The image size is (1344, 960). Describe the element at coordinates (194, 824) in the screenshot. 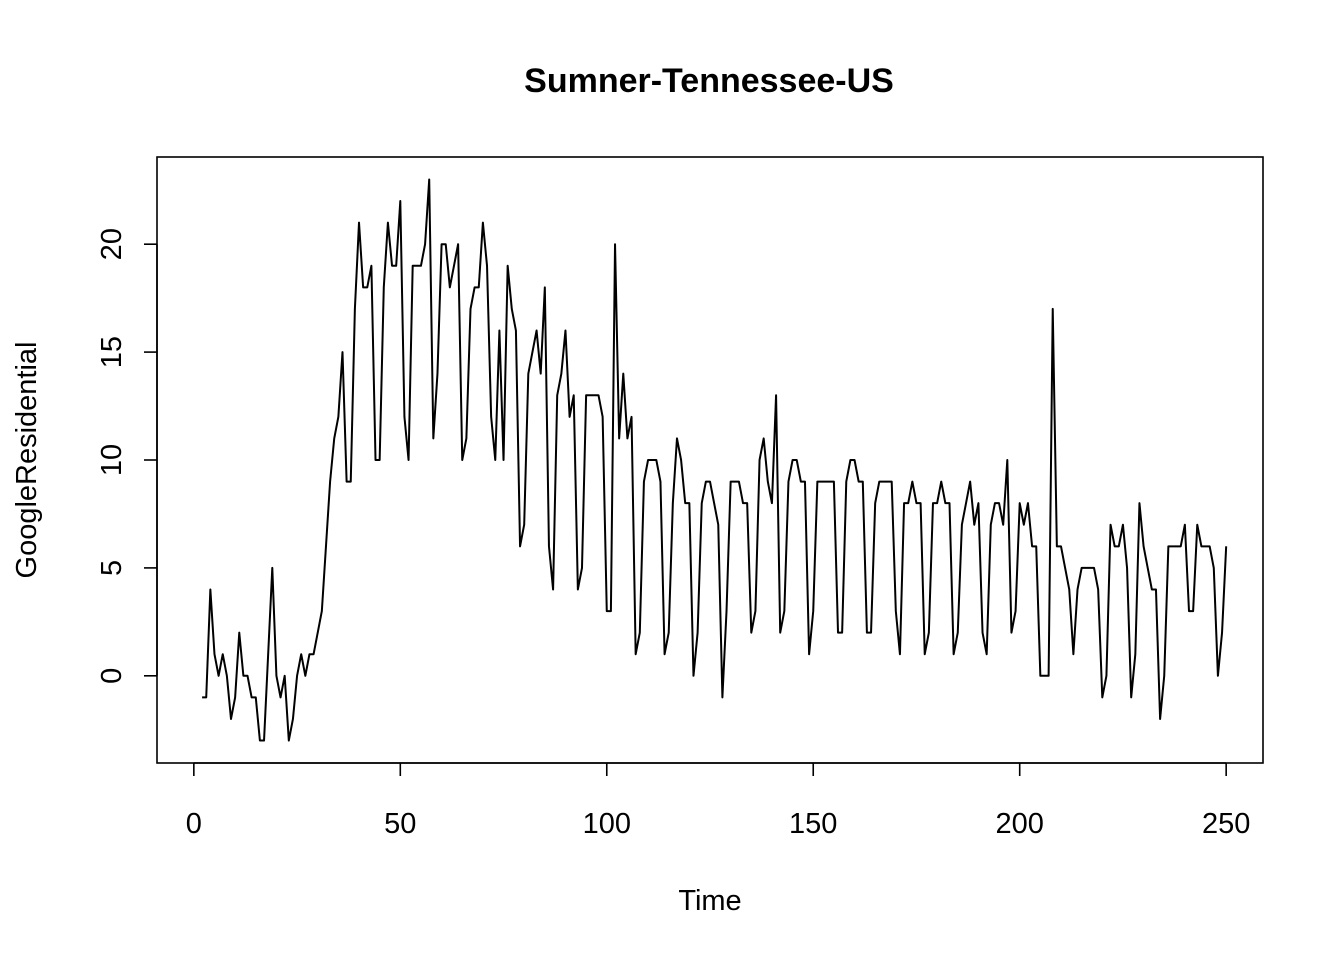

I see `x-tick-label: 0` at that location.